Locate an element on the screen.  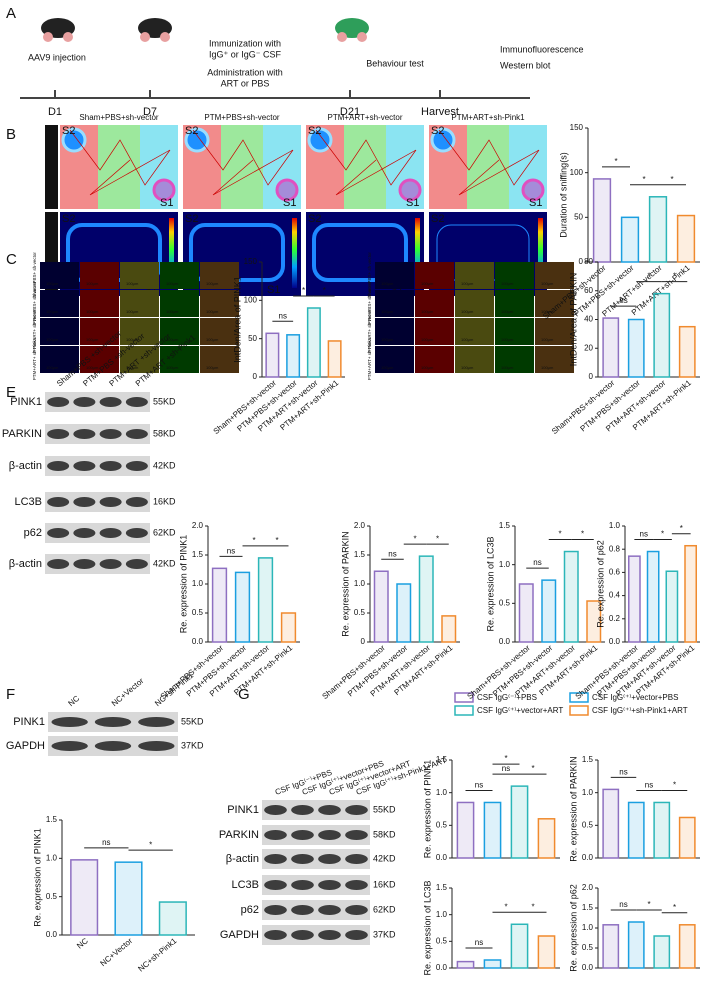
blot-strip is located at coordinates (316, 859).